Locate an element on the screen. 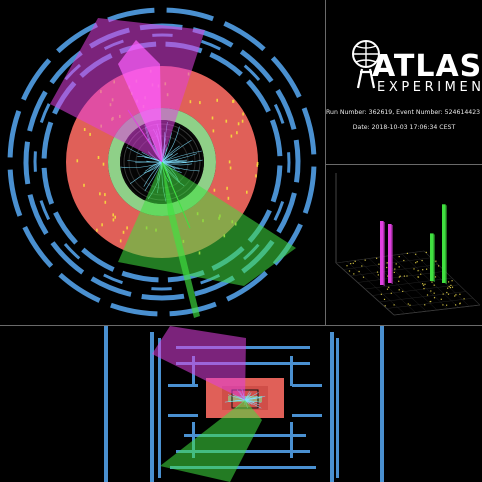  lego-tower-side is located at coordinates (434, 258).